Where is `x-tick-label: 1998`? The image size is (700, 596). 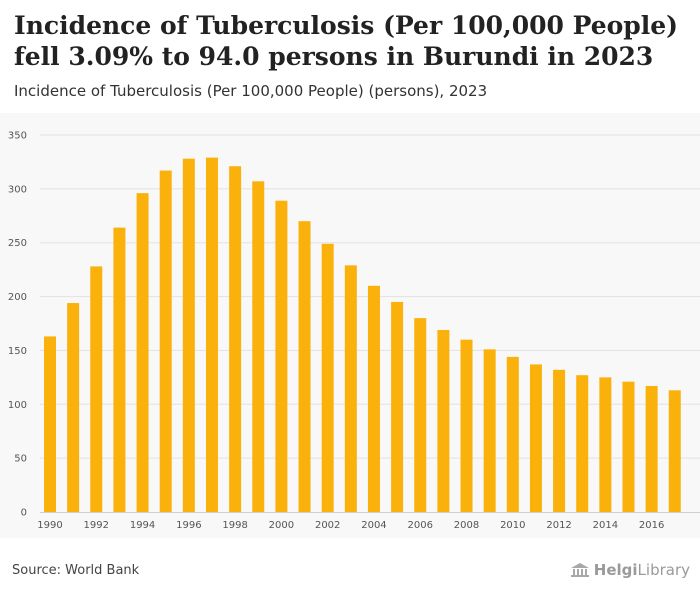
x-tick-label: 1998 is located at coordinates (234, 525).